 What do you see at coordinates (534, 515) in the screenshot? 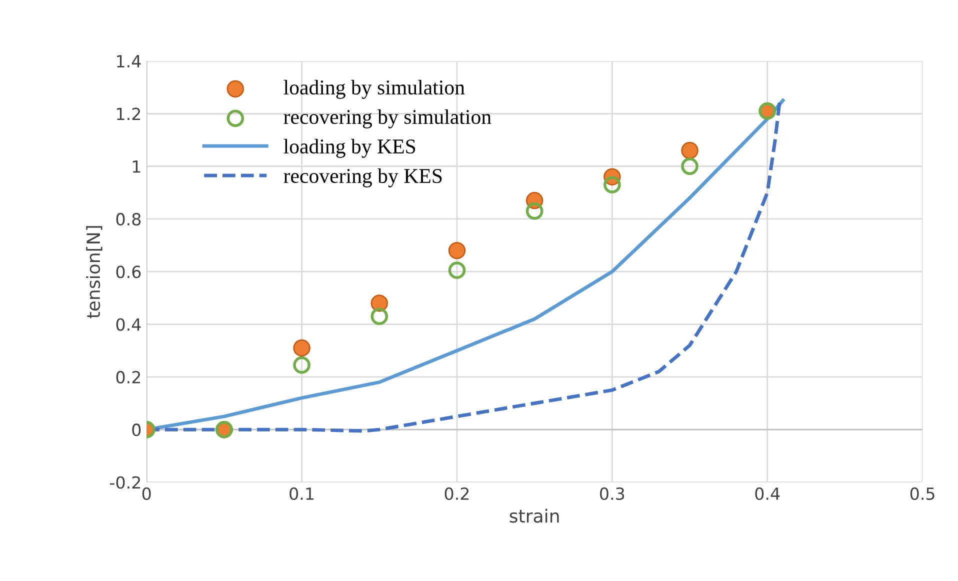
I see `x-axis-title: strain` at bounding box center [534, 515].